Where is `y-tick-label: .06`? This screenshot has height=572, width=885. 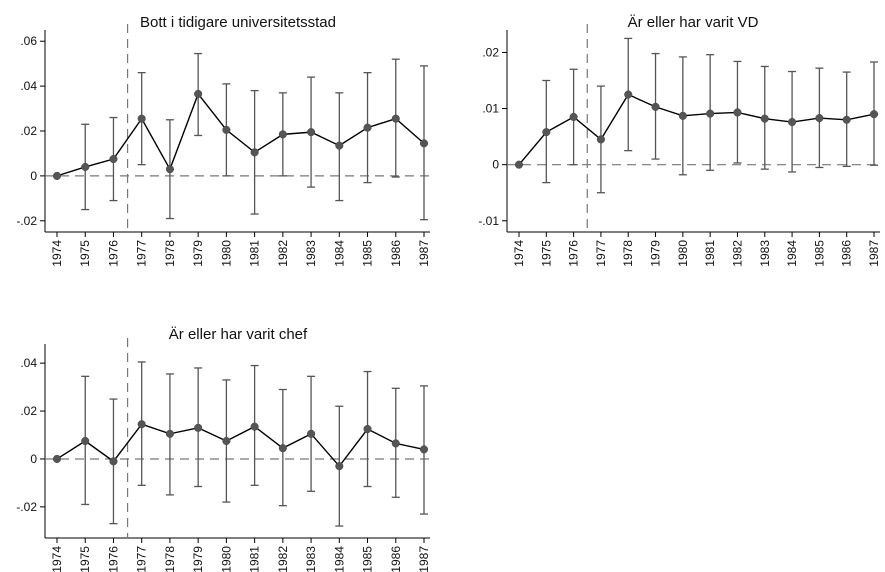 y-tick-label: .06 is located at coordinates (28, 41).